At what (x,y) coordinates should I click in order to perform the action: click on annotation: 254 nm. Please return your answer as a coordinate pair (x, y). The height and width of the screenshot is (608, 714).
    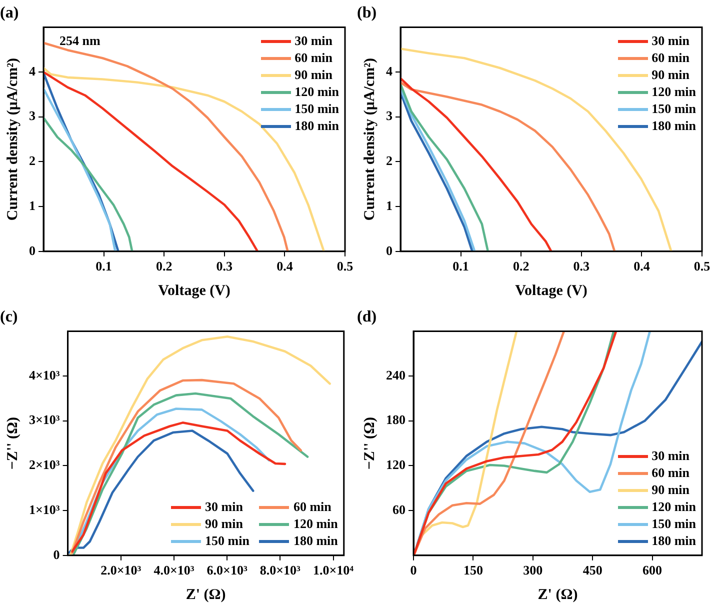
    Looking at the image, I should click on (80, 41).